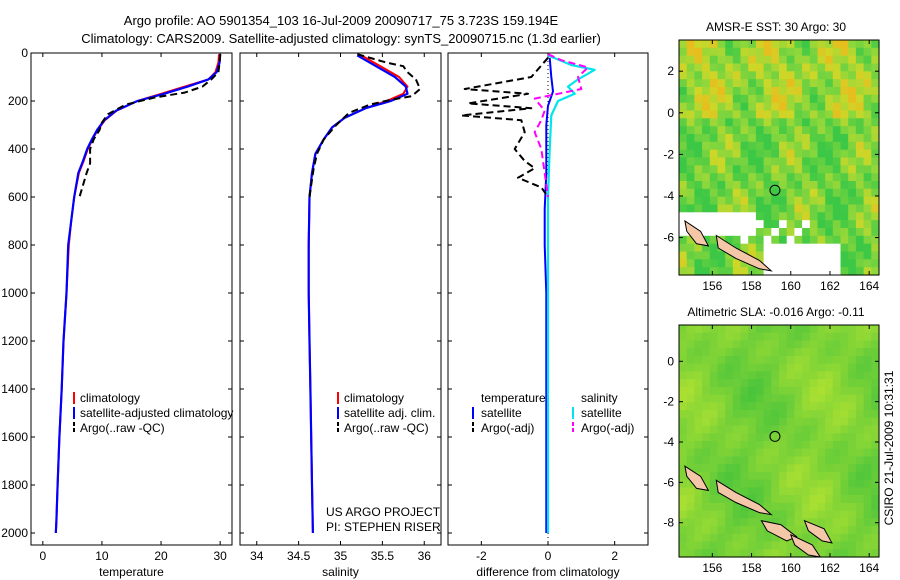  I want to click on argo-location-marker, so click(775, 190).